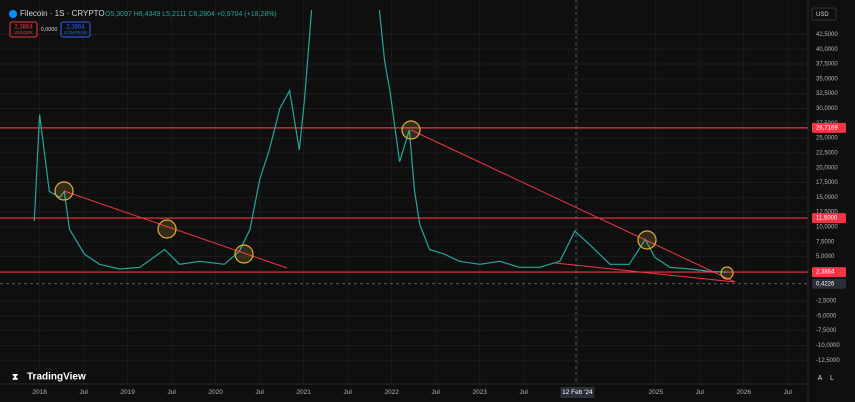  Describe the element at coordinates (827, 153) in the screenshot. I see `y-tick-label: 22,5000` at that location.